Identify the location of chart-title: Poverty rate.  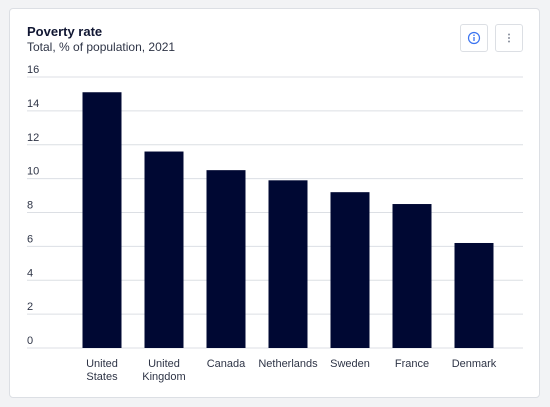
(65, 31).